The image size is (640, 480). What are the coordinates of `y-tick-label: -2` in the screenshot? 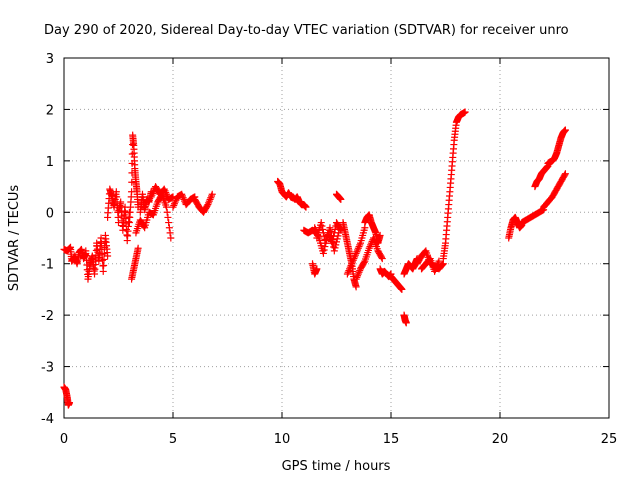 It's located at (47, 316).